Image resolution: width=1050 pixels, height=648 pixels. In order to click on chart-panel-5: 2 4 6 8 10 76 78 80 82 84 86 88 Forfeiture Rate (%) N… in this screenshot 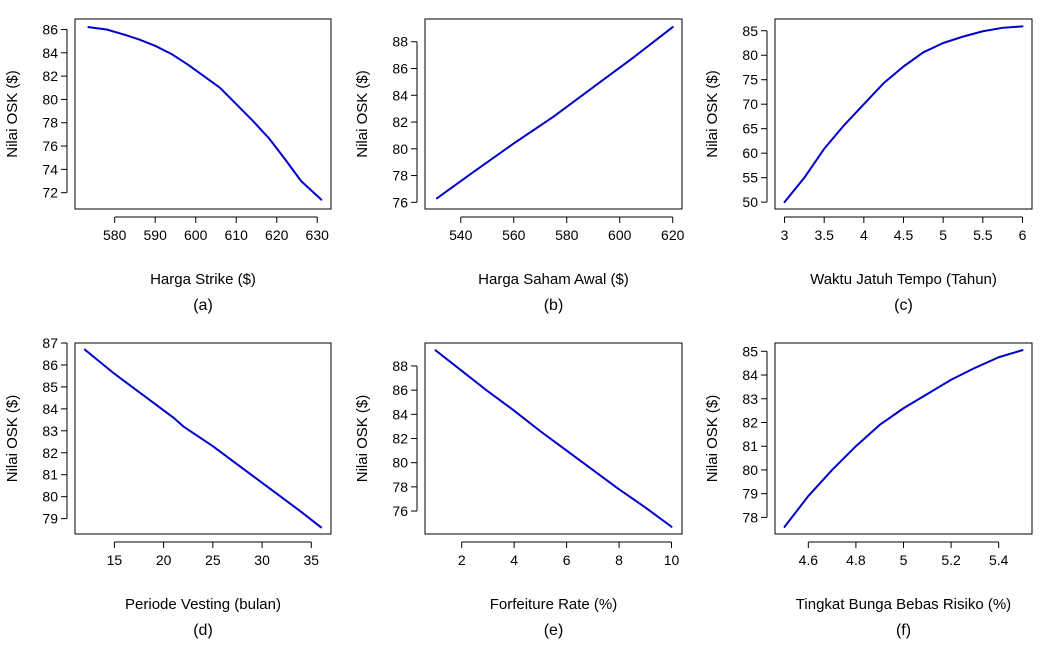, I will do `click(518, 490)`.